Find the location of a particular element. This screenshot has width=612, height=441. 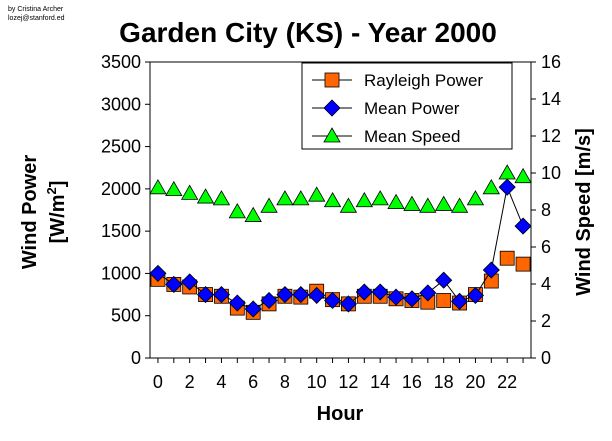

x-tick-label: 0 is located at coordinates (158, 382).